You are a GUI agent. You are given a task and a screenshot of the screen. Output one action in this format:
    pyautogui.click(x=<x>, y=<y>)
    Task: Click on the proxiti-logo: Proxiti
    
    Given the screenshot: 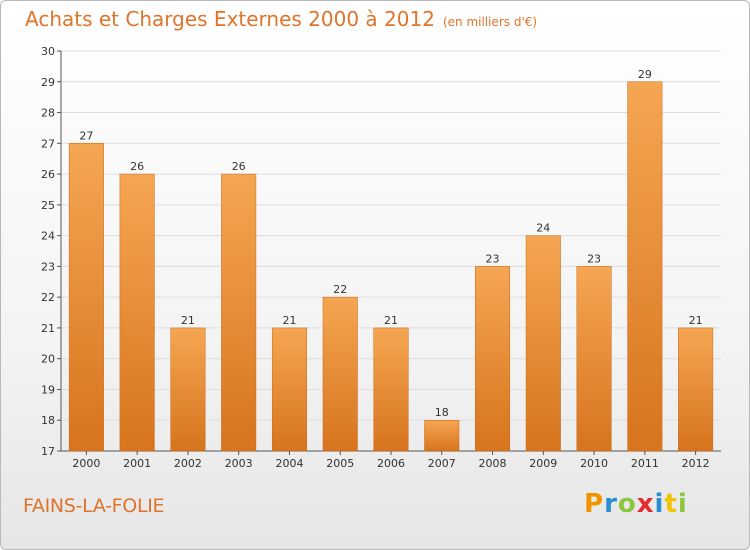 What is the action you would take?
    pyautogui.click(x=636, y=504)
    